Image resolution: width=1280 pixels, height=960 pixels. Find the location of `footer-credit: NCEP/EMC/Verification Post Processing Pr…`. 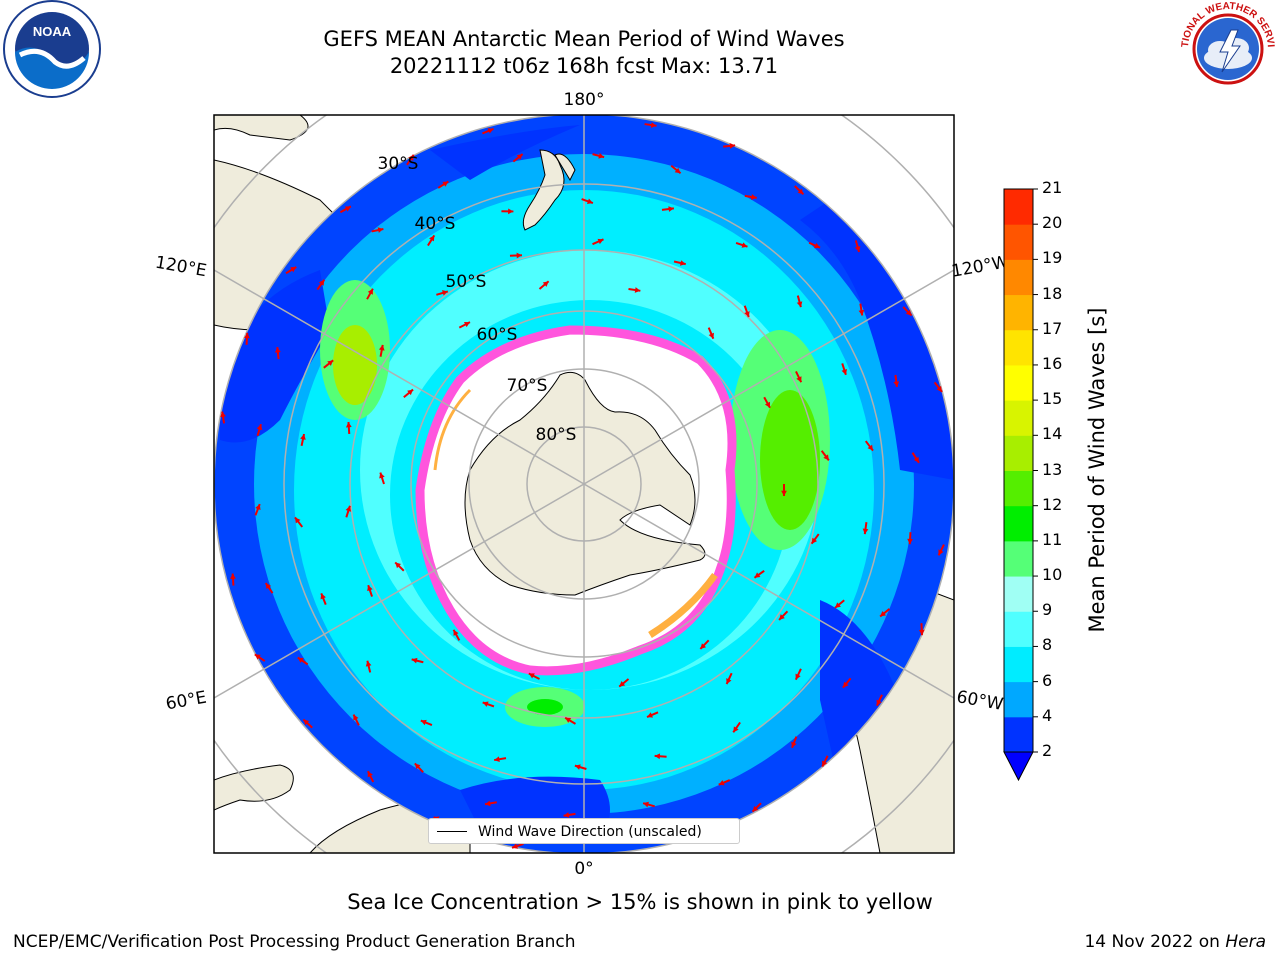

footer-credit: NCEP/EMC/Verification Post Processing Pr… is located at coordinates (294, 942).